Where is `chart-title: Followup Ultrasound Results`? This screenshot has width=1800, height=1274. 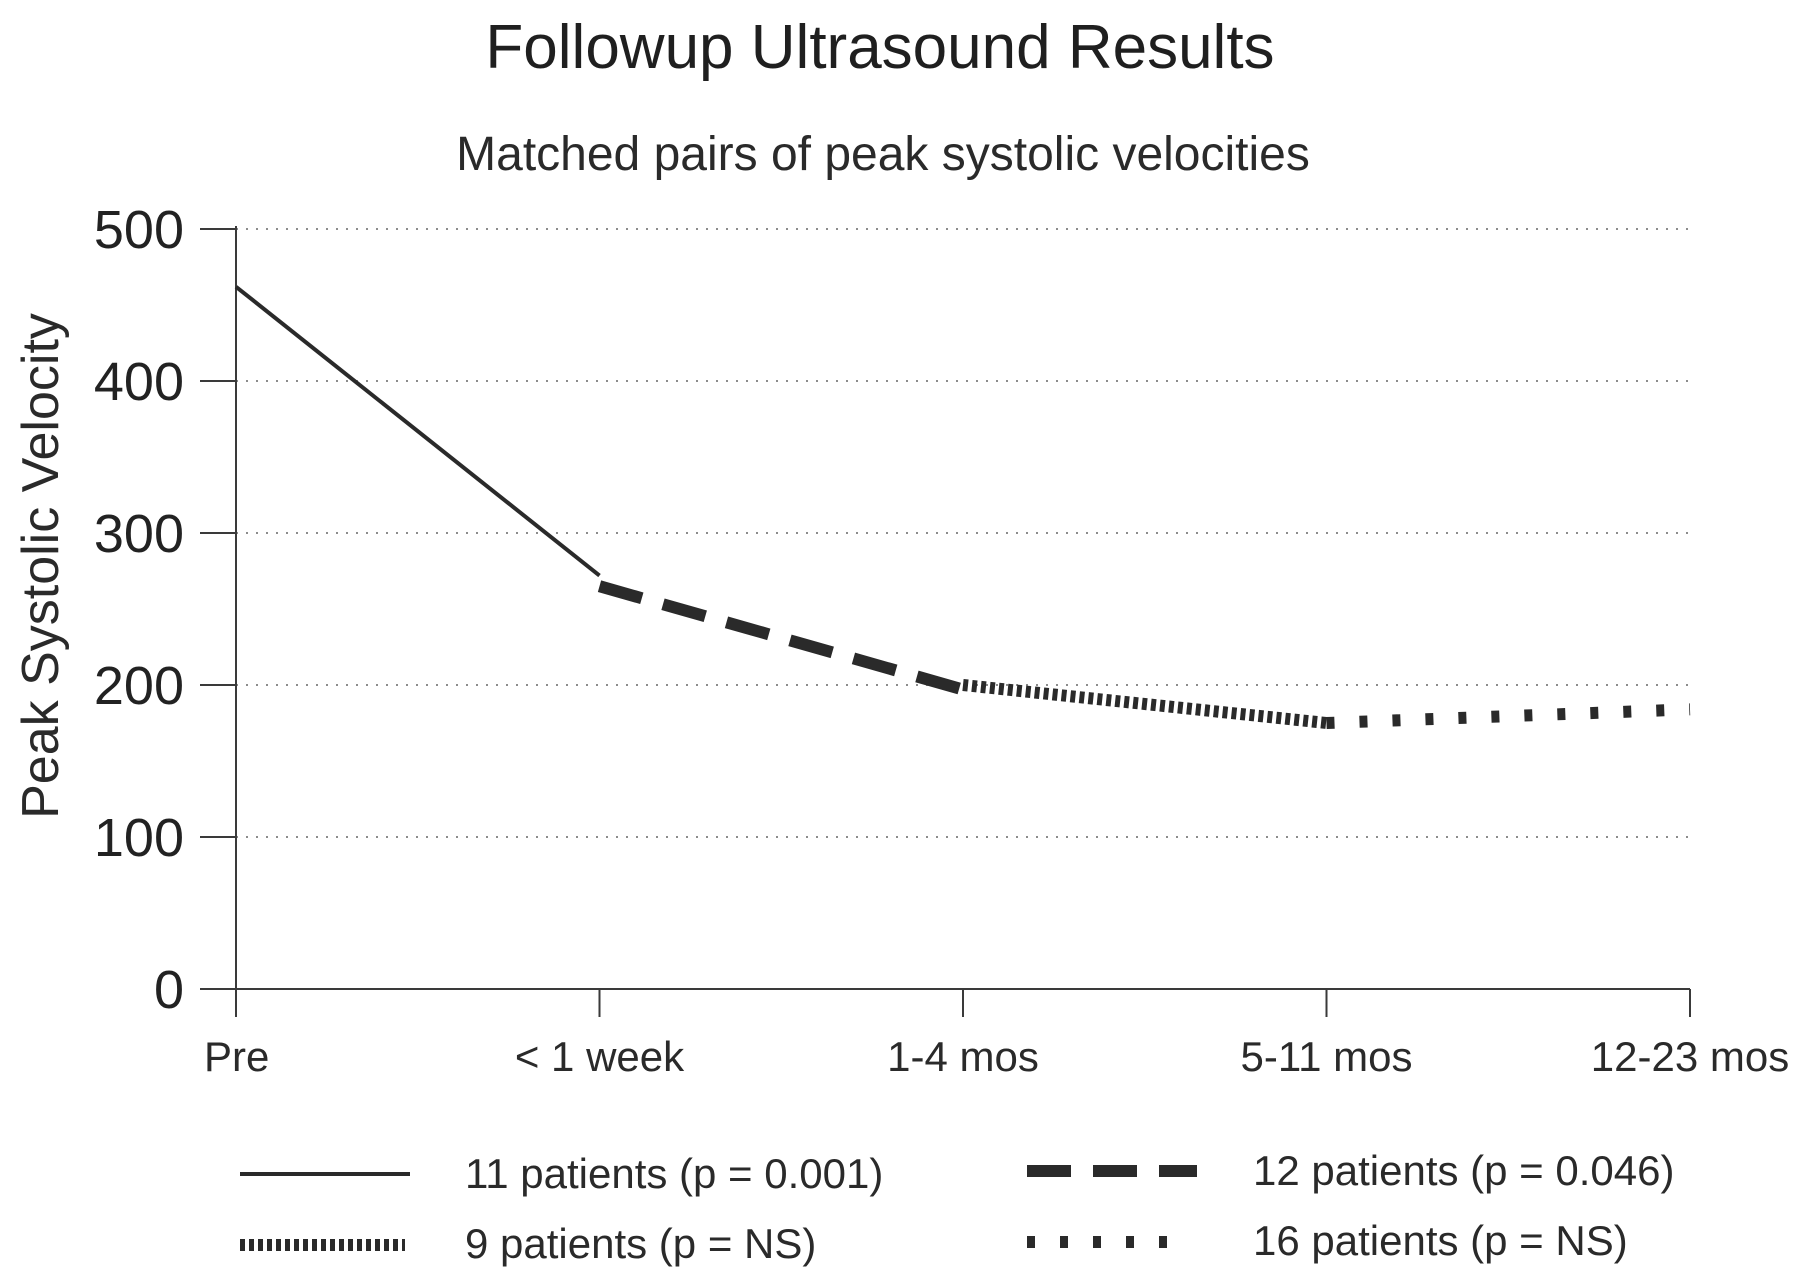
chart-title: Followup Ultrasound Results is located at coordinates (879, 47).